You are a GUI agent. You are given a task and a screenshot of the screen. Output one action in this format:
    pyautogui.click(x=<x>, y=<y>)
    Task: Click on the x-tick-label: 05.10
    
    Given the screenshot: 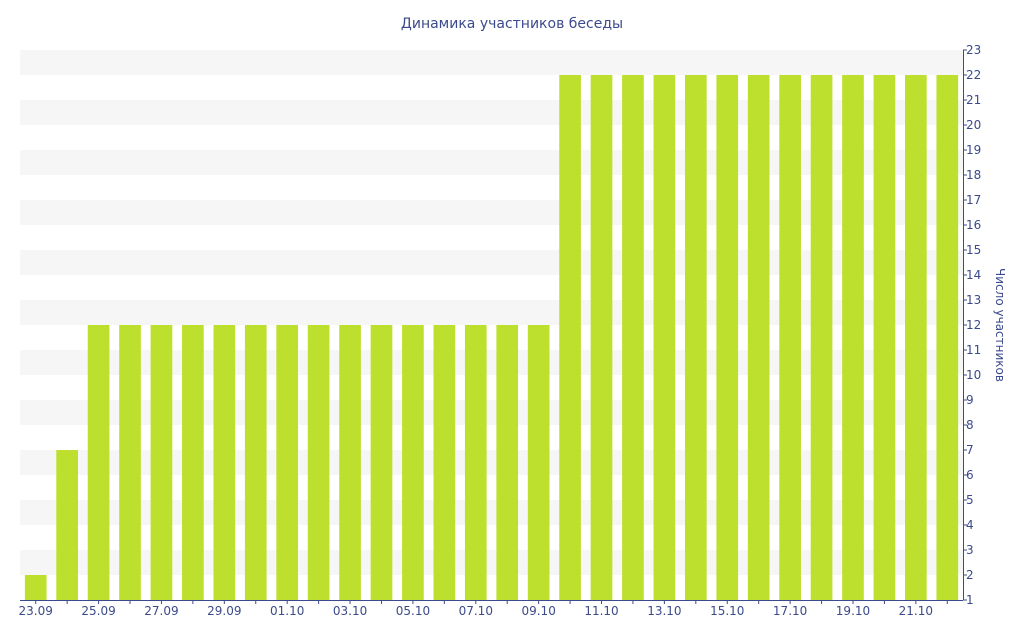 What is the action you would take?
    pyautogui.click(x=413, y=611)
    